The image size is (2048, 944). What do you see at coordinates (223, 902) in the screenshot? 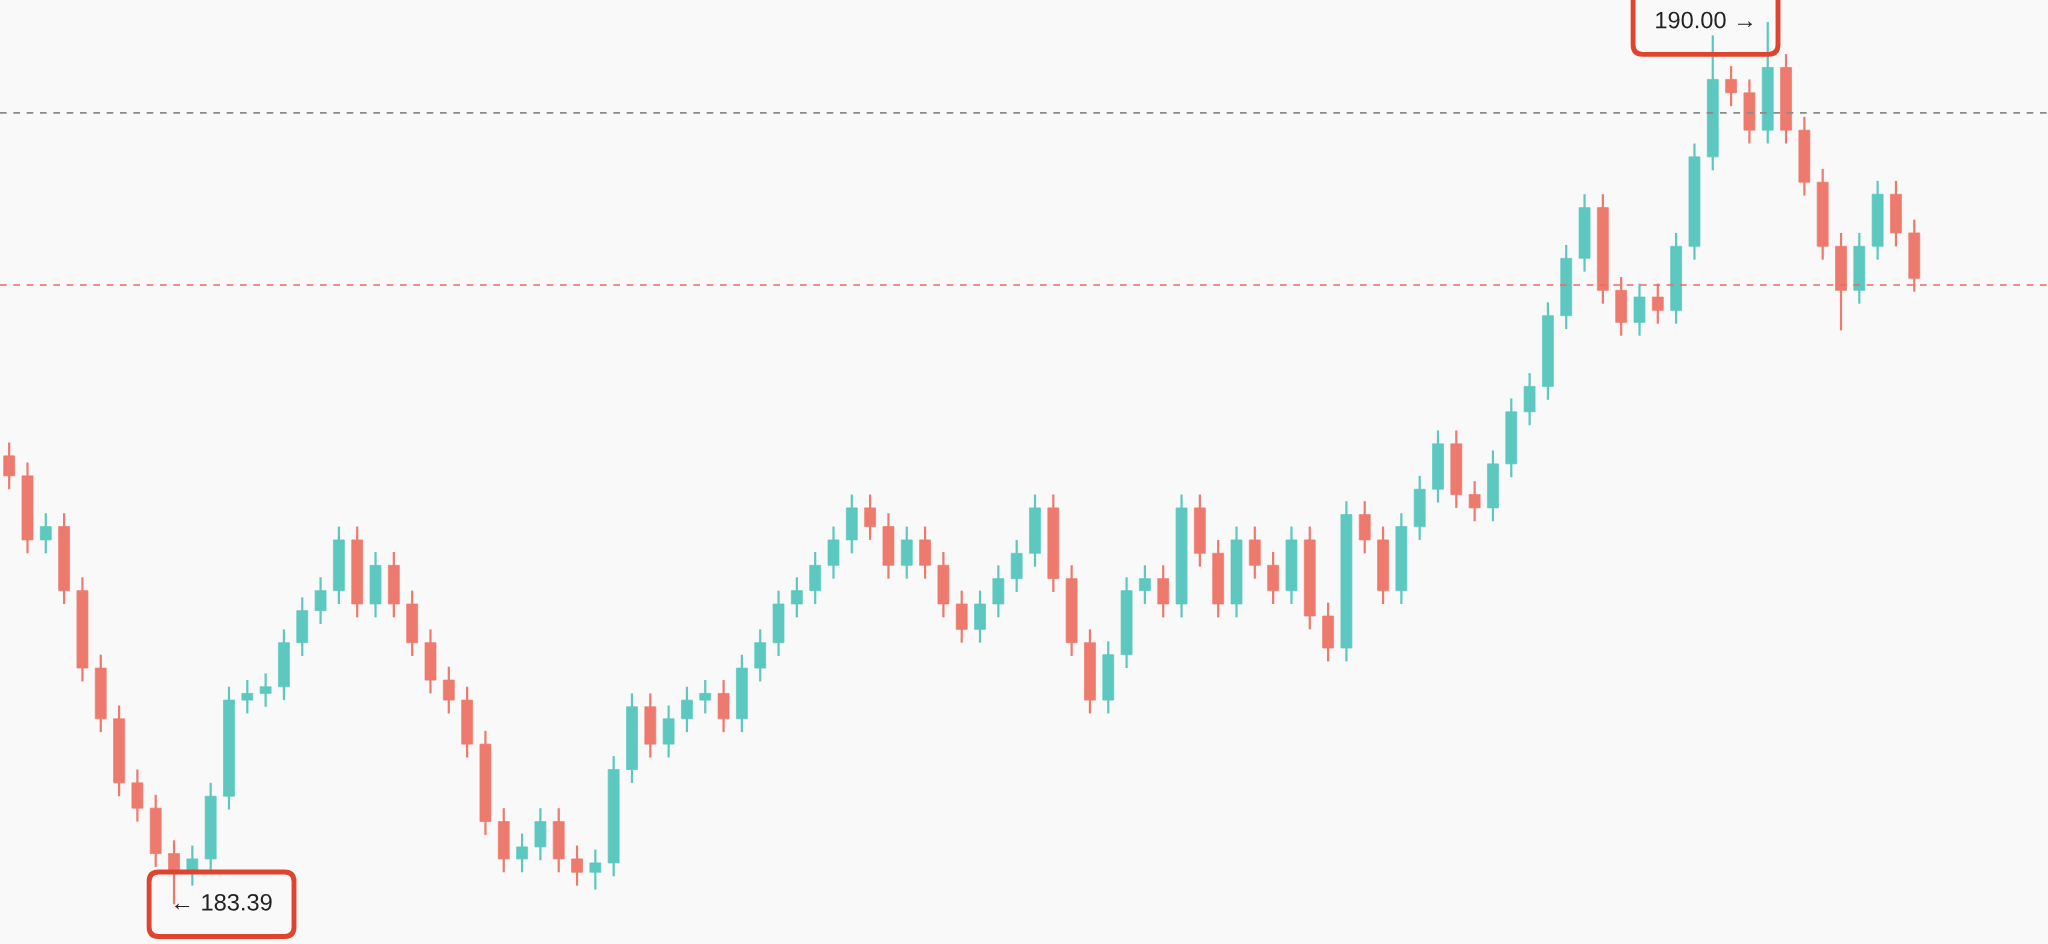
I see `annotation: ← 183.39` at bounding box center [223, 902].